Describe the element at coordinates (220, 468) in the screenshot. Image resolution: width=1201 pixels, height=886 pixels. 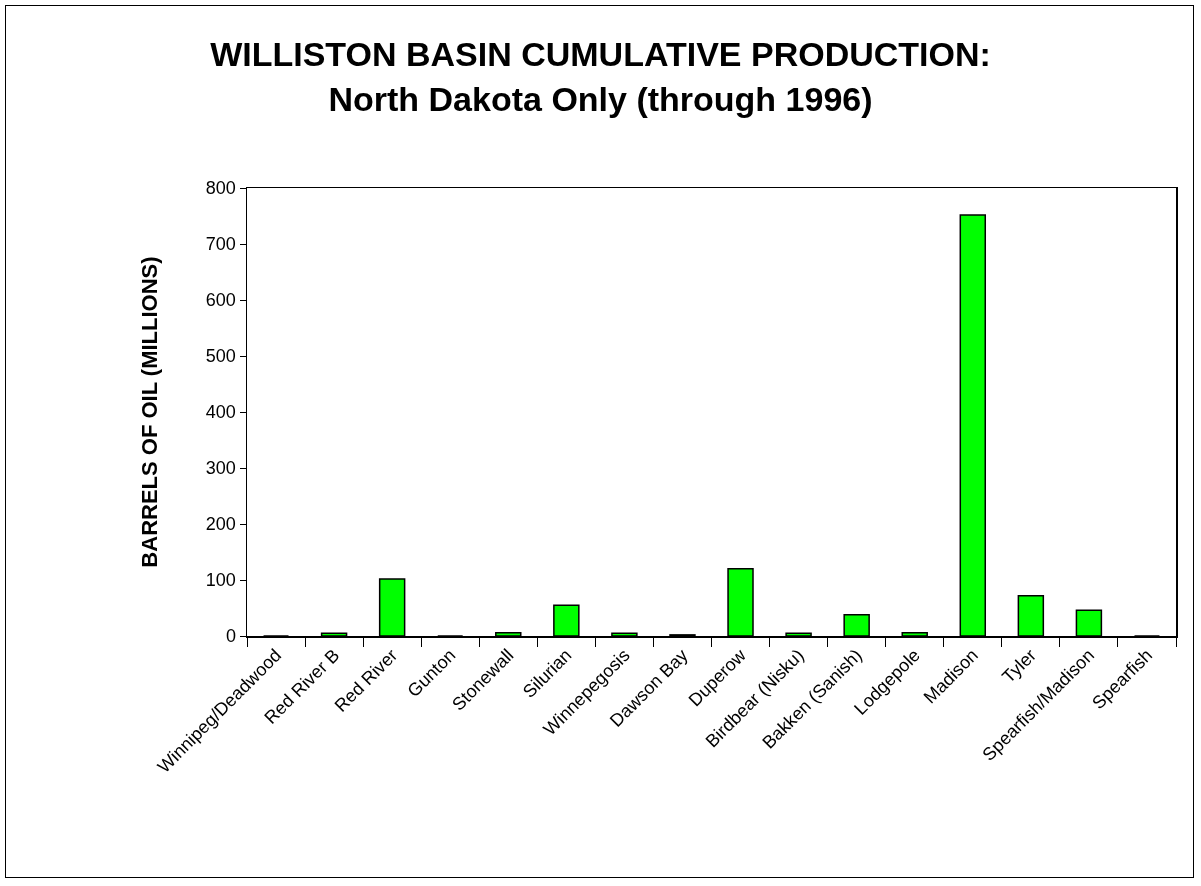
I see `y-tick-label: 300` at that location.